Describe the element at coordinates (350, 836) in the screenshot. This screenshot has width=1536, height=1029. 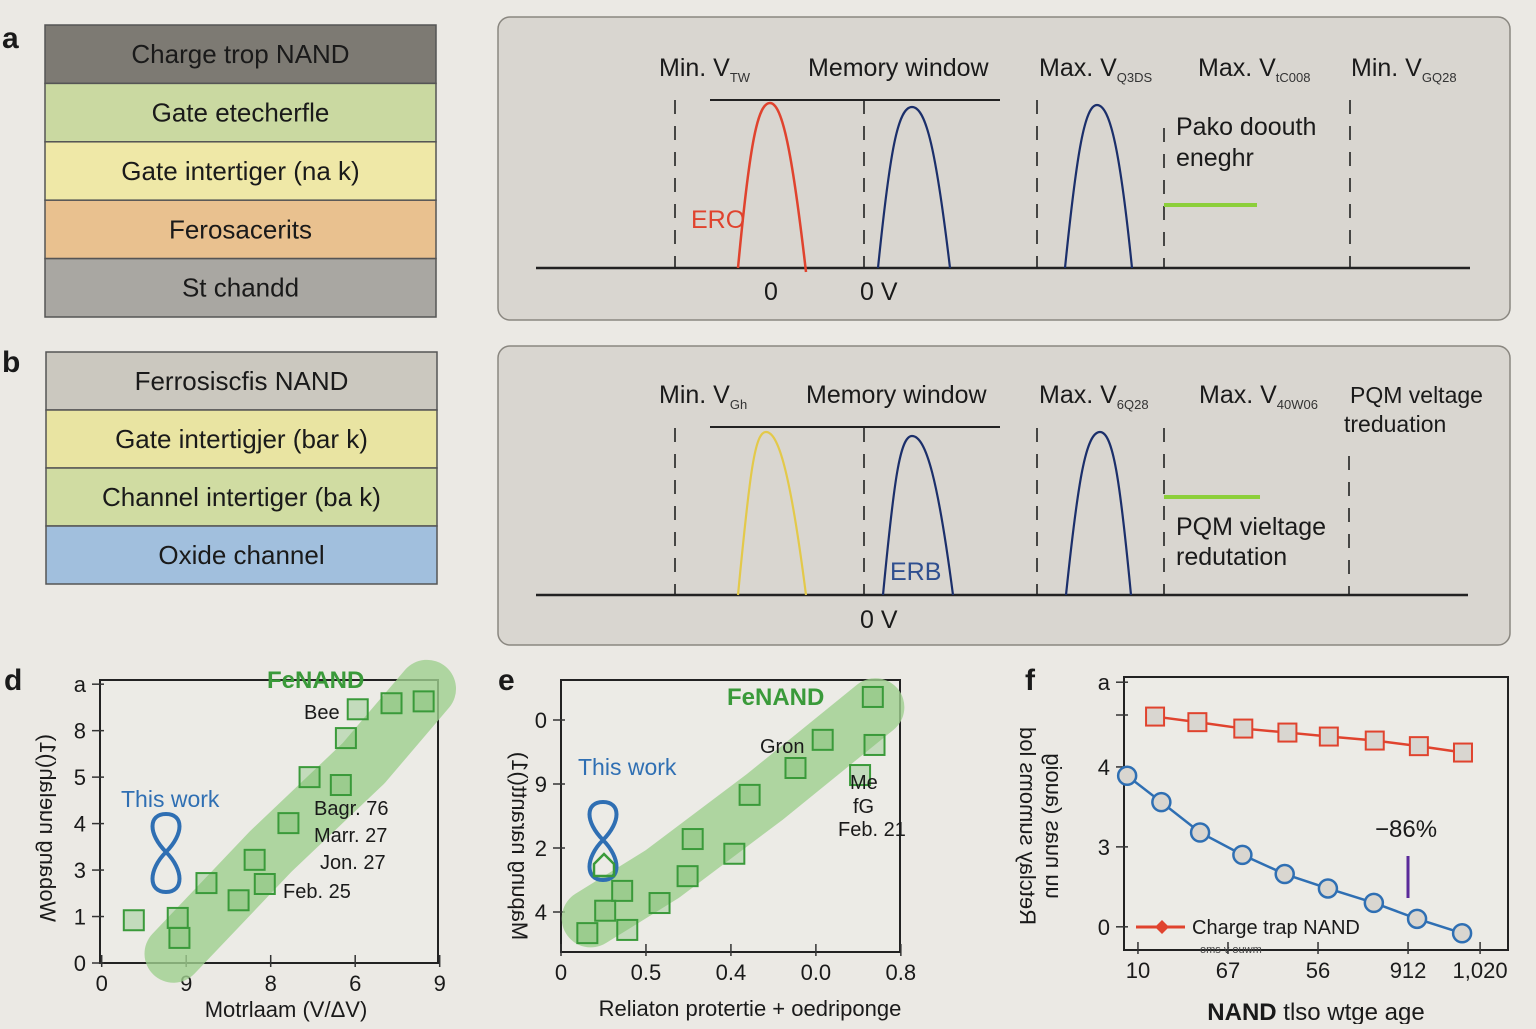
I see `annotation: Marr. 27` at that location.